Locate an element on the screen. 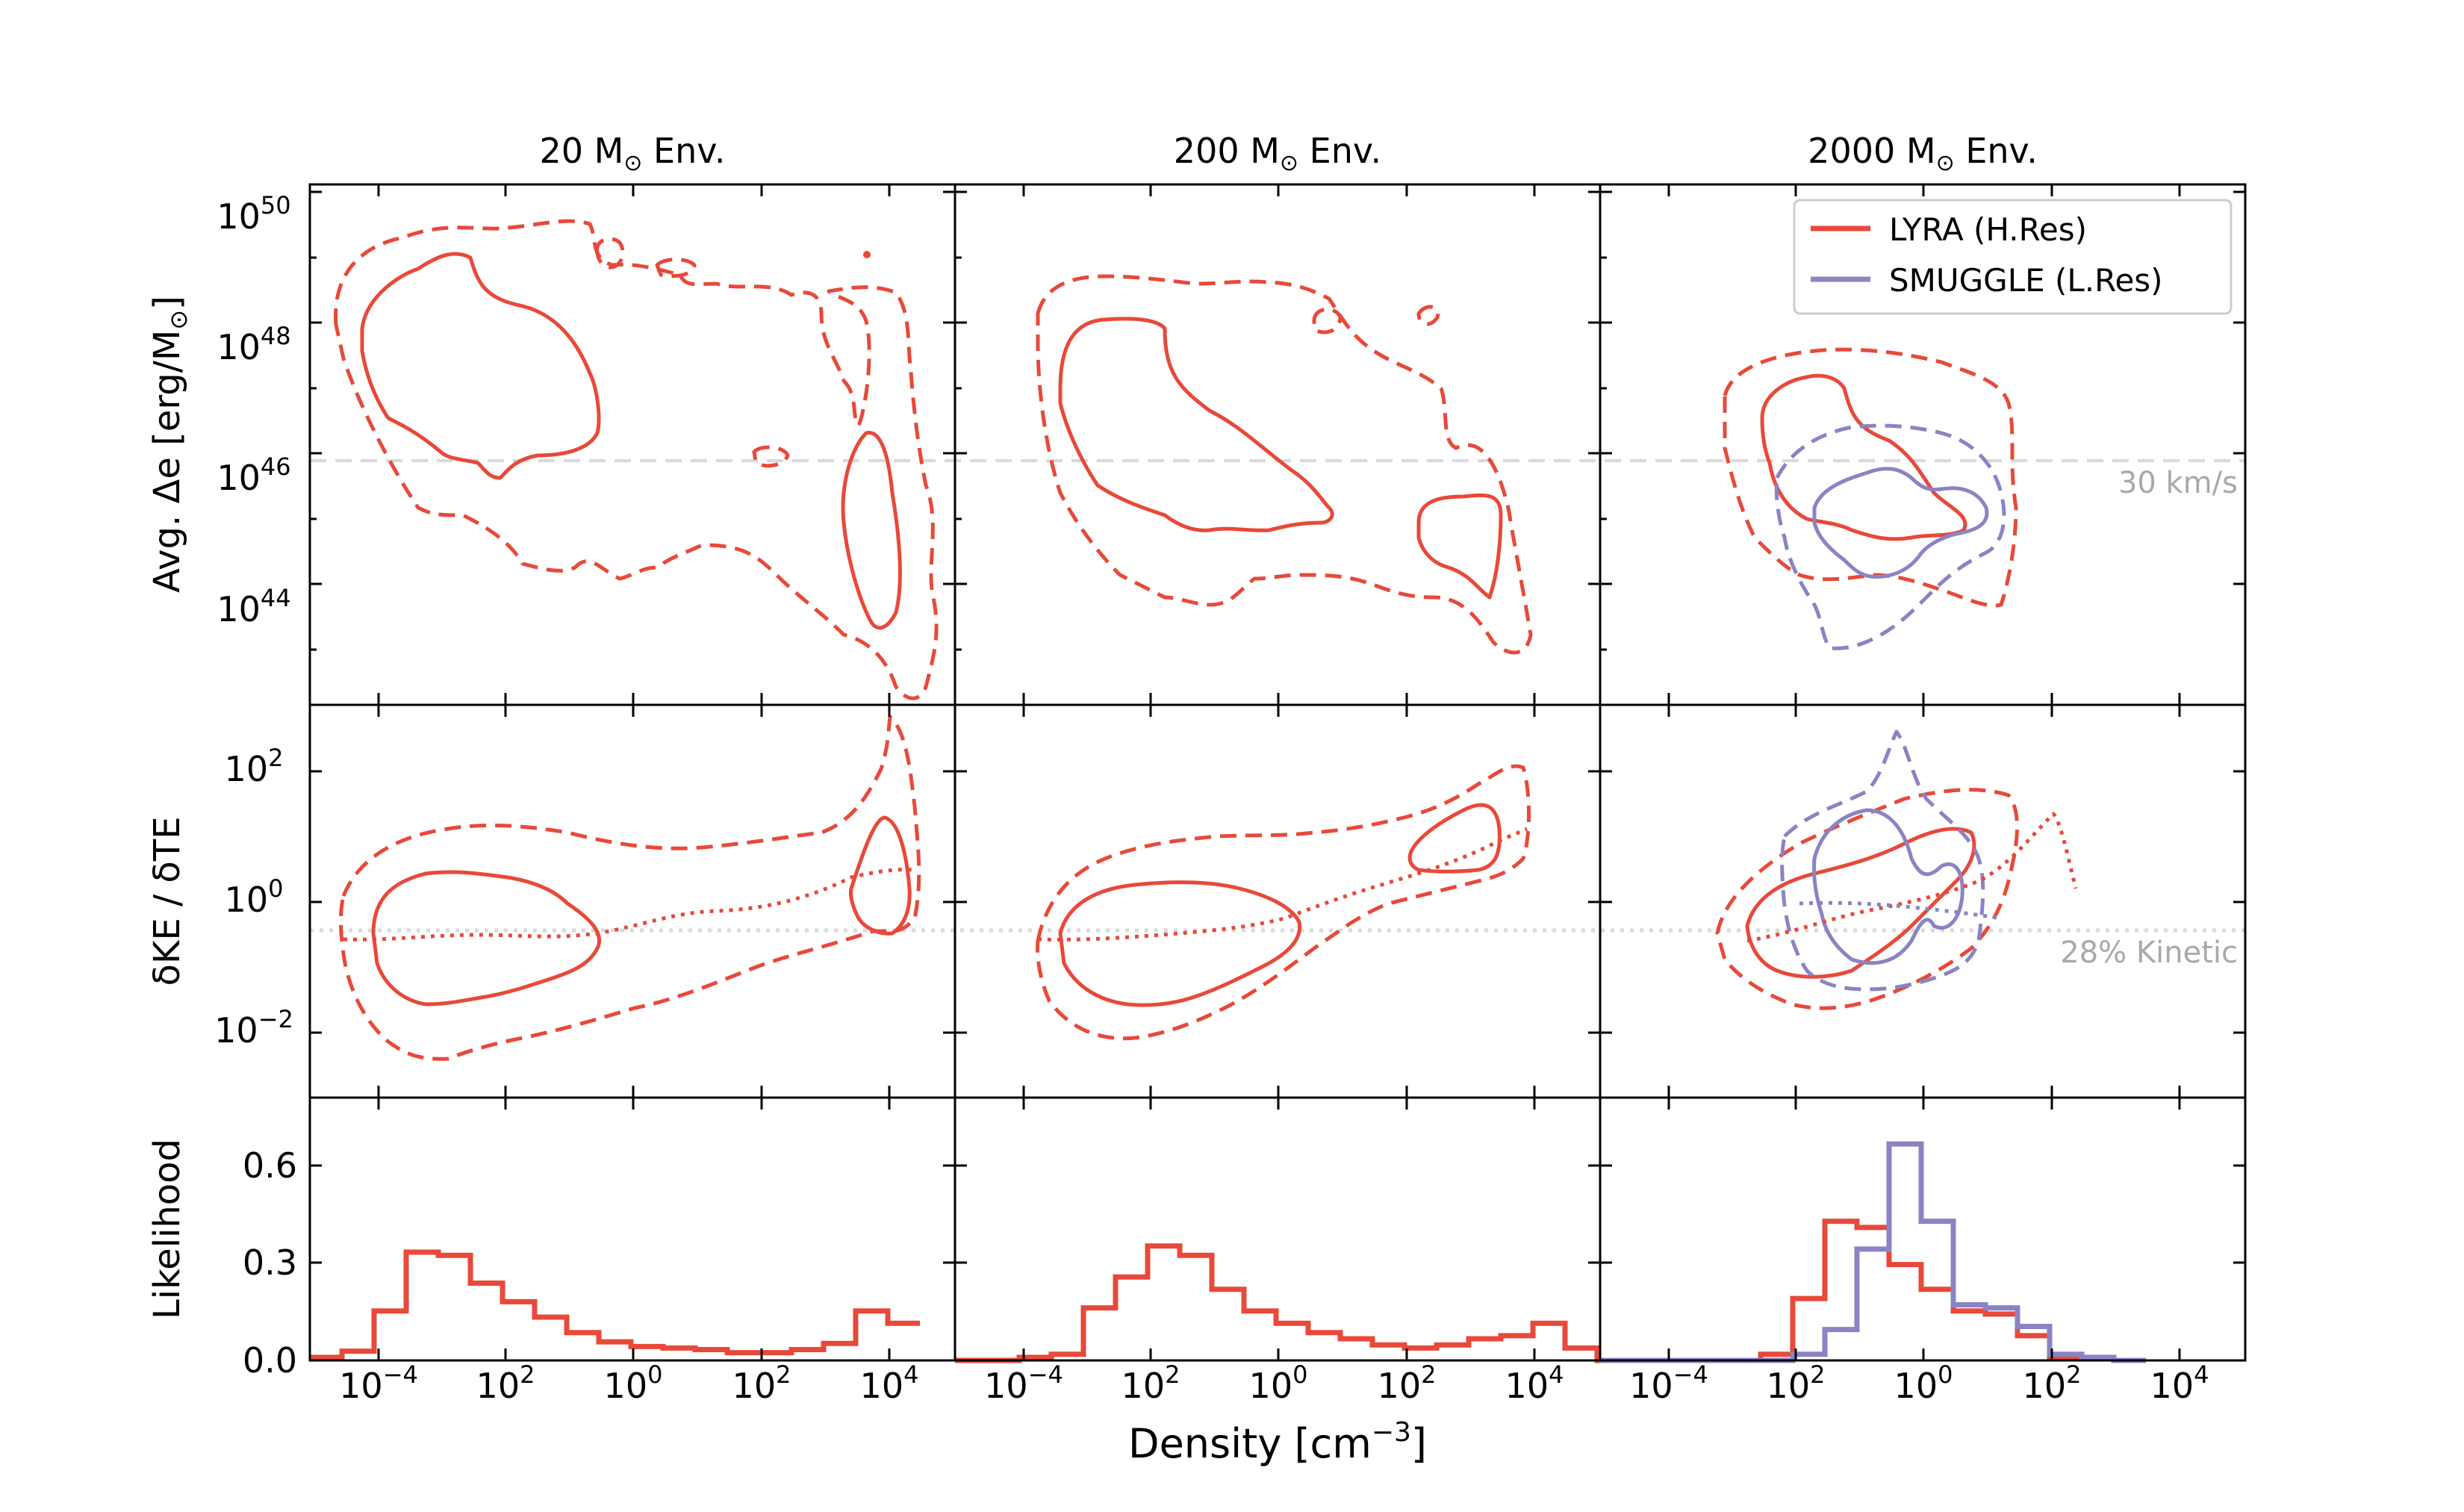 Image resolution: width=2464 pixels, height=1512 pixels. contour-lyra-solid-e-2b is located at coordinates (1459, 546).